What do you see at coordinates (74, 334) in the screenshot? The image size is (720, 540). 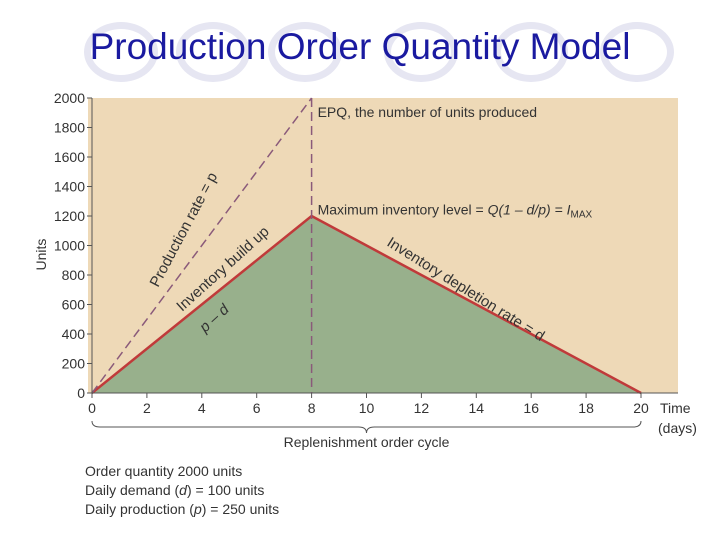 I see `y-tick-label: 400` at bounding box center [74, 334].